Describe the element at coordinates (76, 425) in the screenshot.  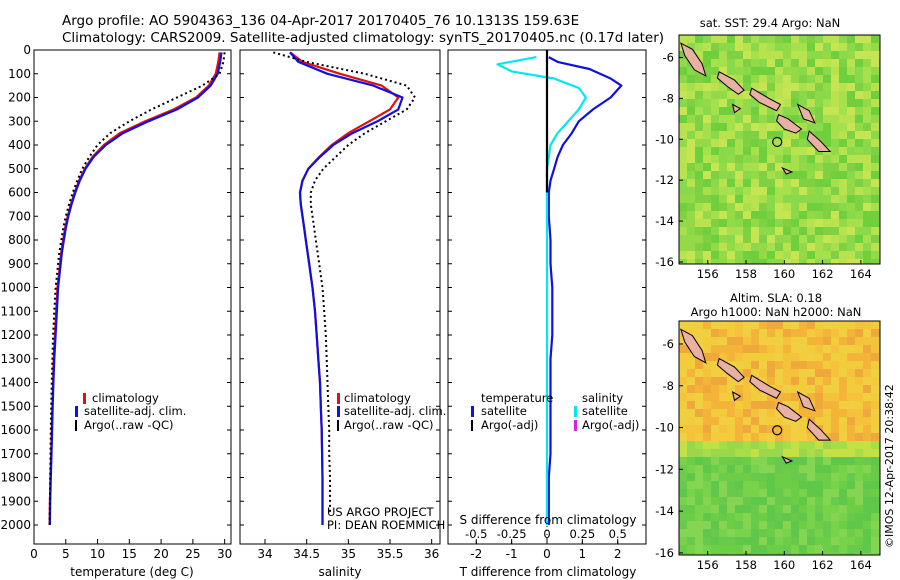
I see `legend-swatch-argo` at that location.